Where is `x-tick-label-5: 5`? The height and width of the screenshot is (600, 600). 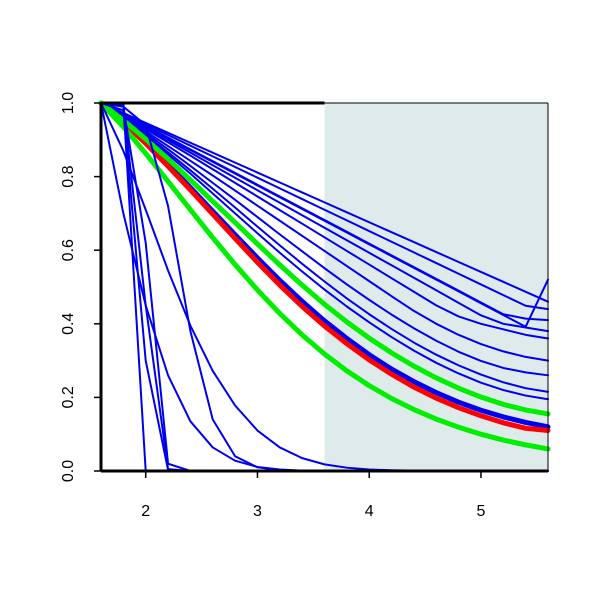
x-tick-label-5: 5 is located at coordinates (480, 511).